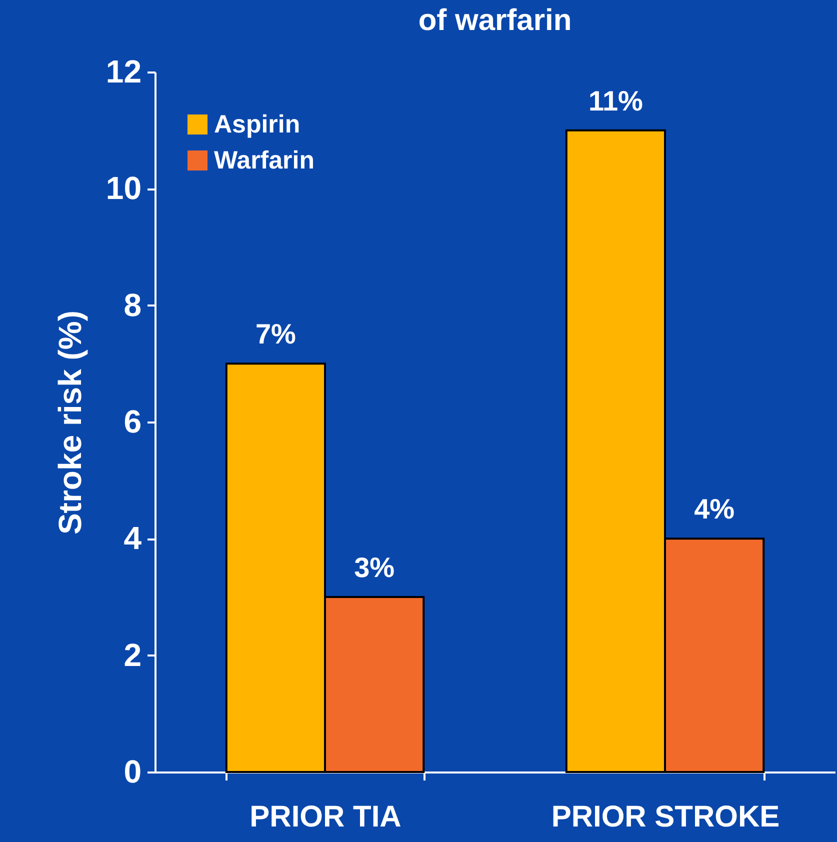 The height and width of the screenshot is (842, 837). I want to click on data-label: 11%, so click(616, 100).